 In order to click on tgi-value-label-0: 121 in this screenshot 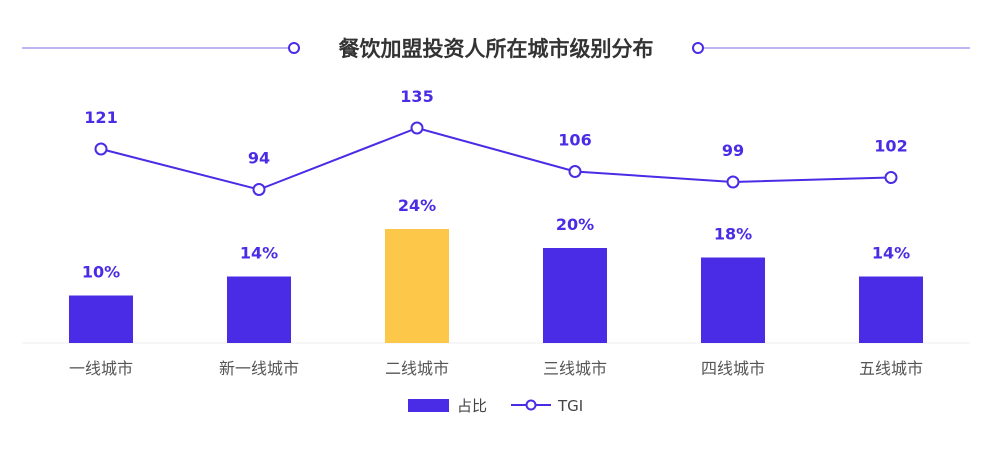, I will do `click(100, 117)`.